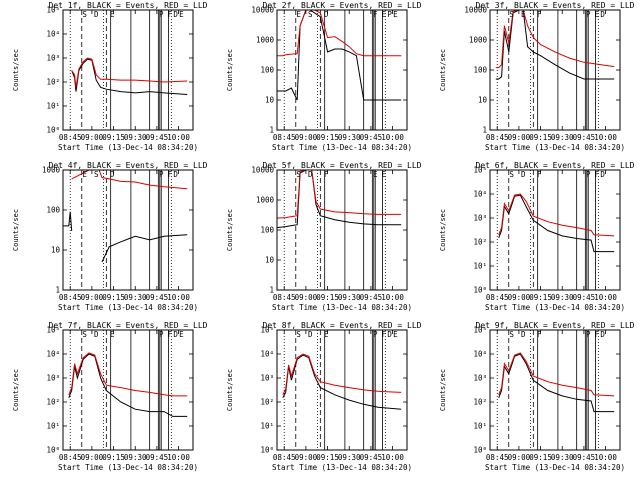  Describe the element at coordinates (342, 325) in the screenshot. I see `chart-title: Det 8f, BLACK = Events, RED = LLD` at that location.